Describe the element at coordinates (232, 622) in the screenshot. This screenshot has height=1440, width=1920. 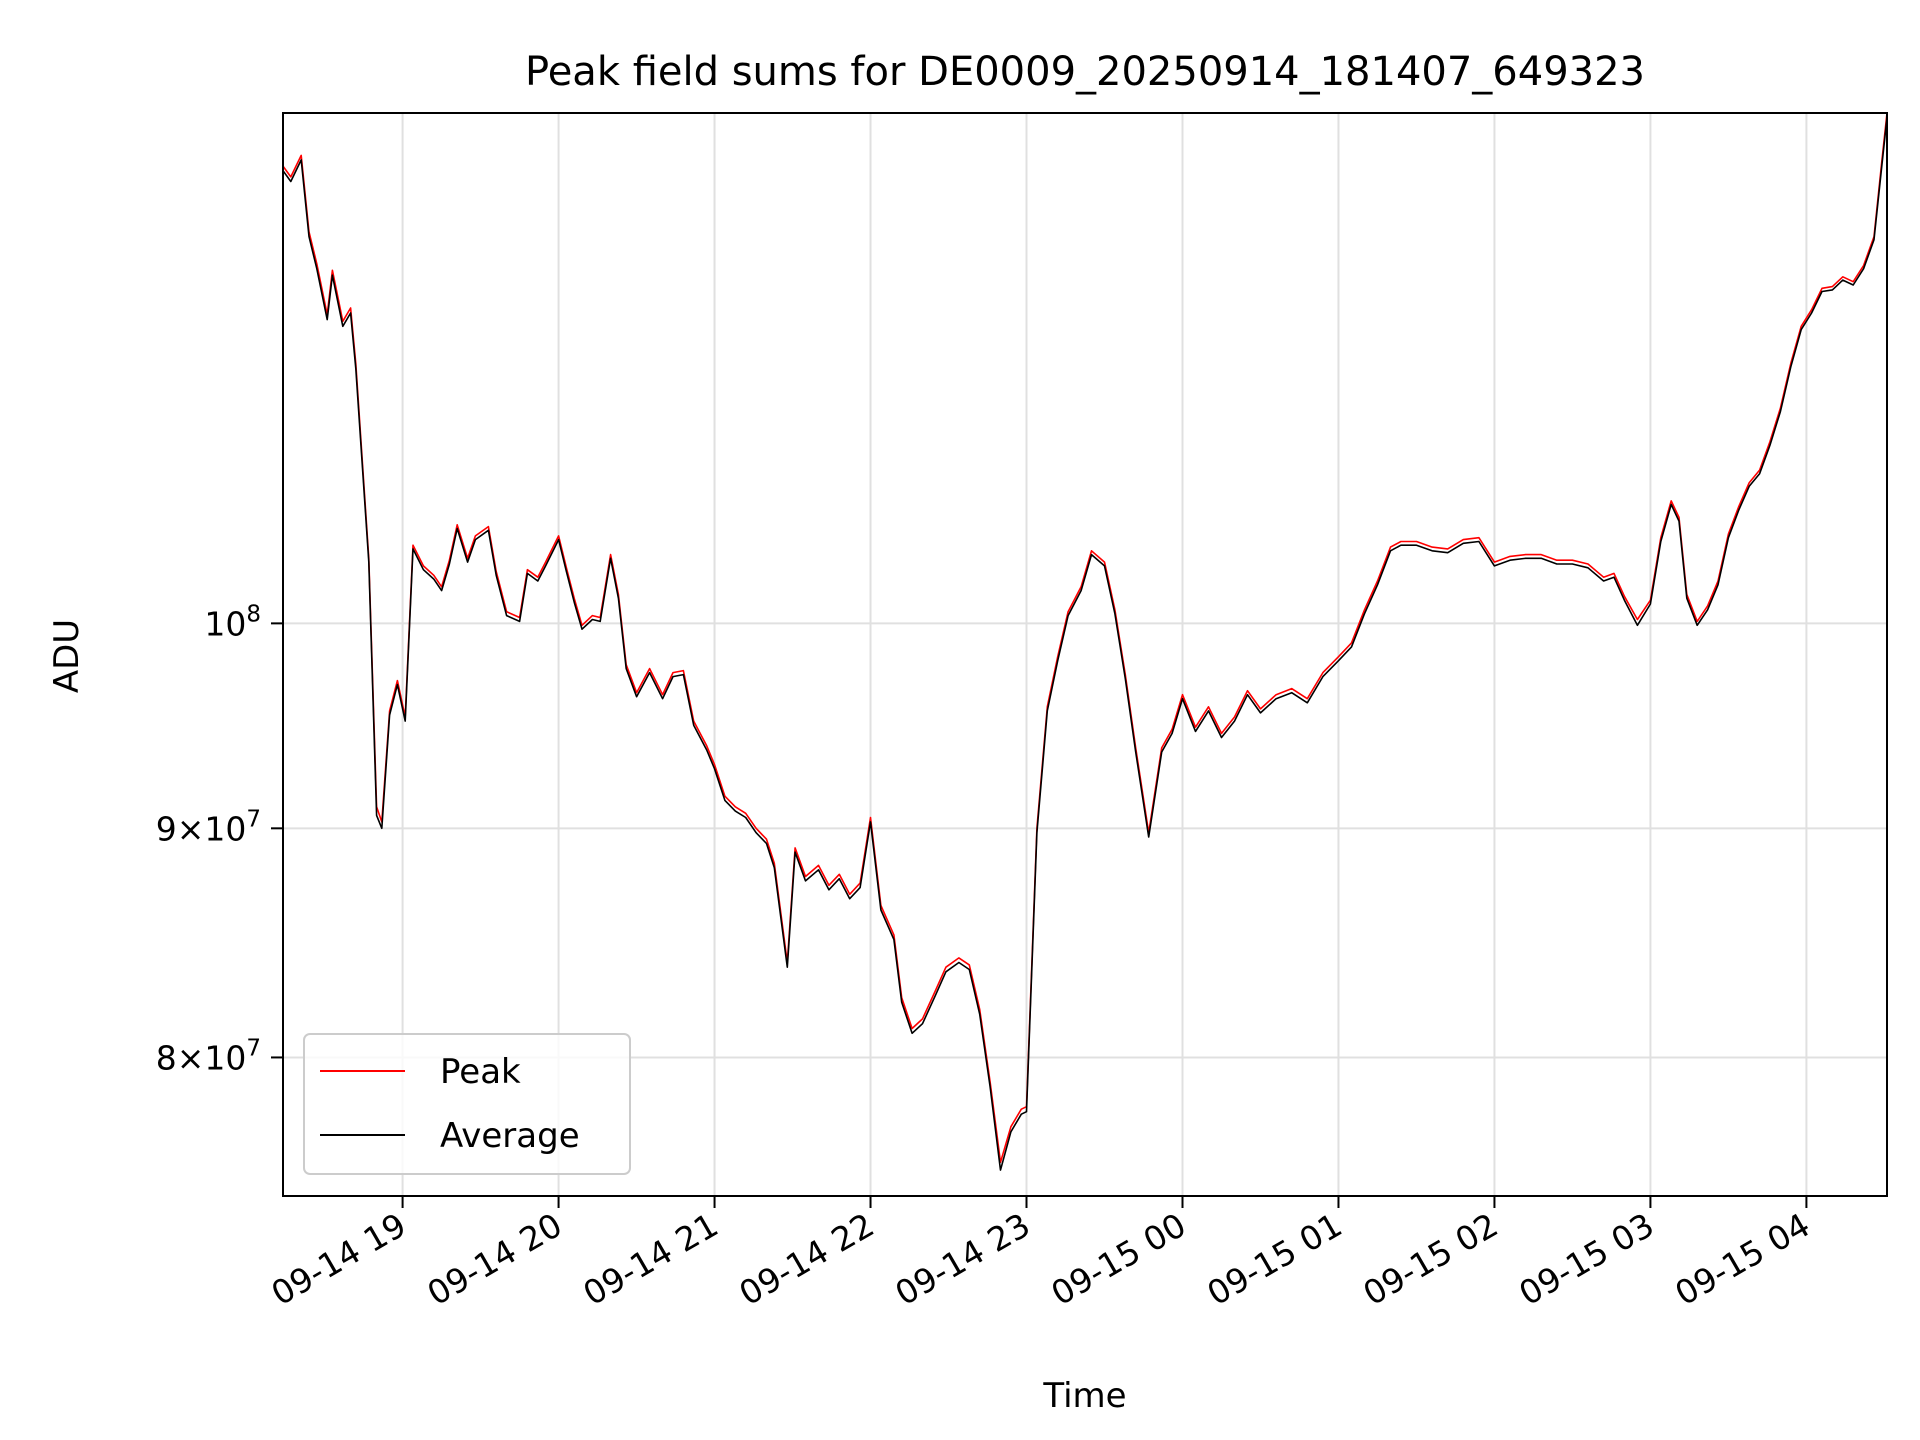
I see `y-tick-label: 108` at that location.